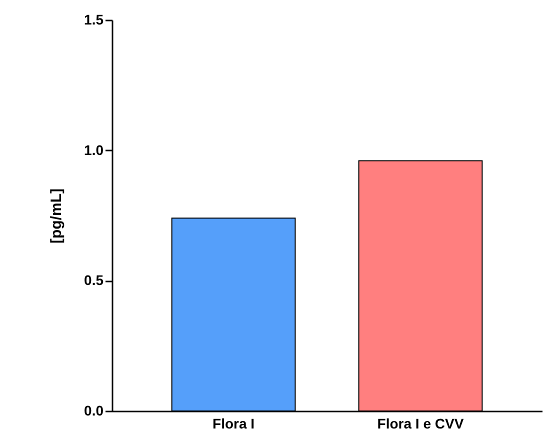 Image resolution: width=552 pixels, height=445 pixels. What do you see at coordinates (57, 216) in the screenshot?
I see `y-axis-title: [pg/mL]` at bounding box center [57, 216].